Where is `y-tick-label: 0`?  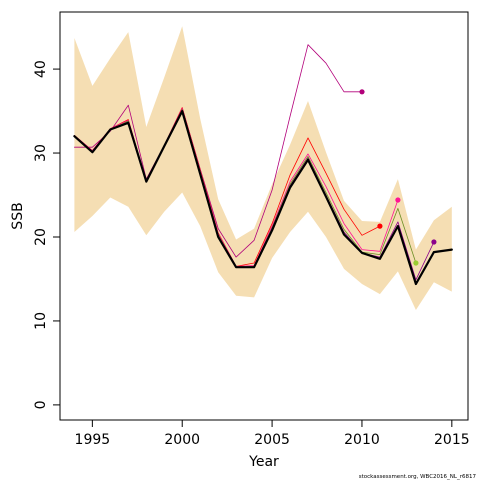 y-tick-label: 0 is located at coordinates (41, 404).